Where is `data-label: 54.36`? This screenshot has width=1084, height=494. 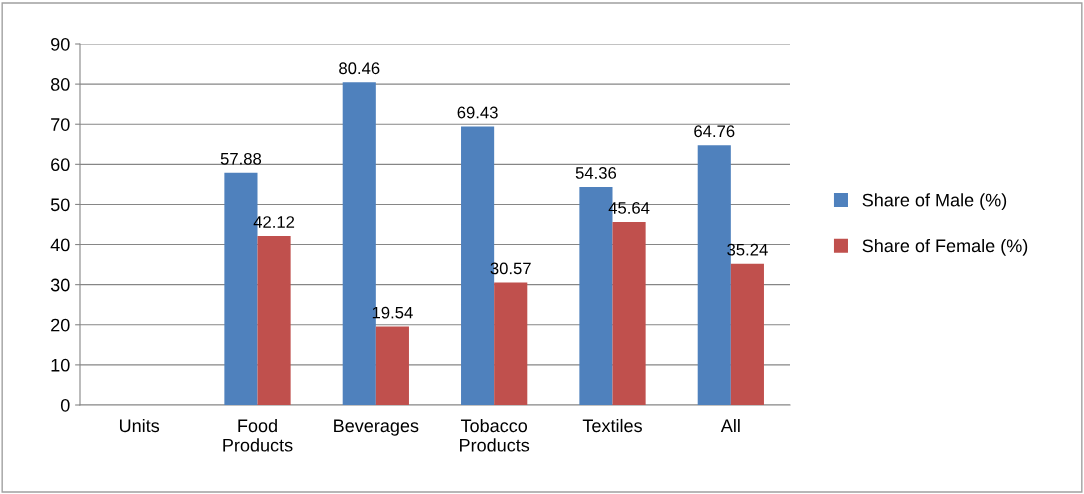 data-label: 54.36 is located at coordinates (596, 173).